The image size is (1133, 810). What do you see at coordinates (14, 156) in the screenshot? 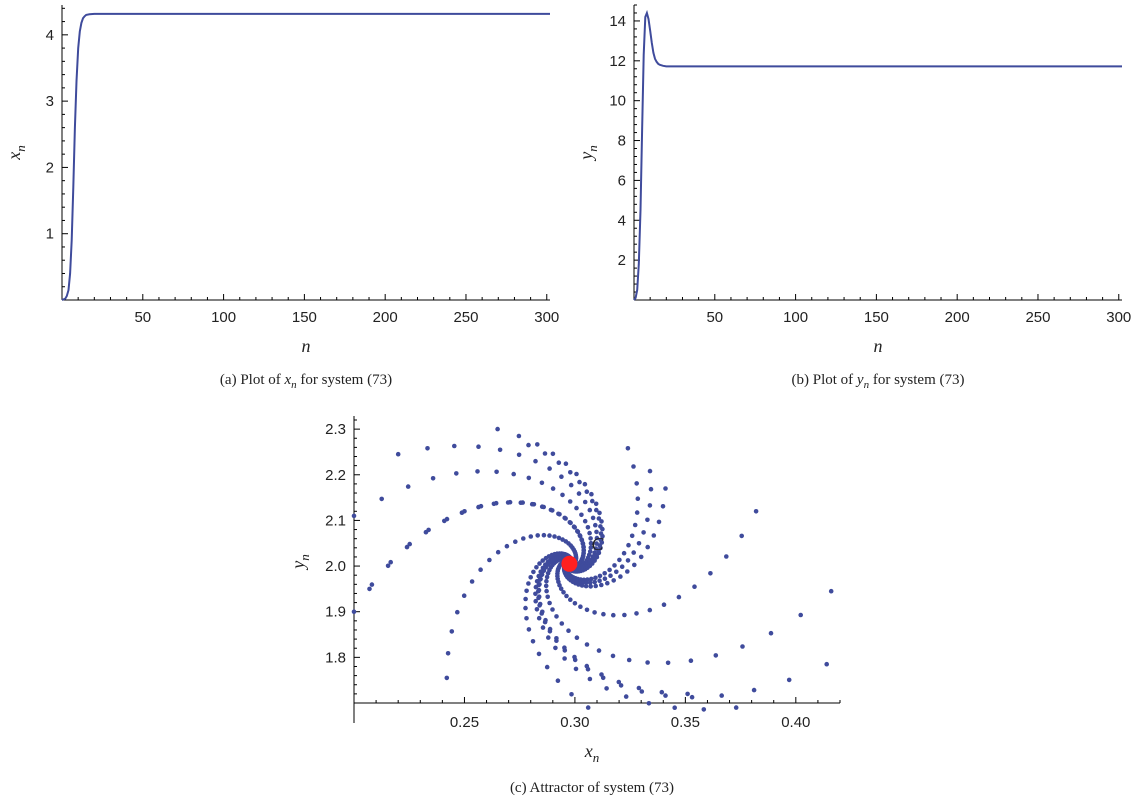
I see `y-axis-label-base: x` at bounding box center [14, 156].